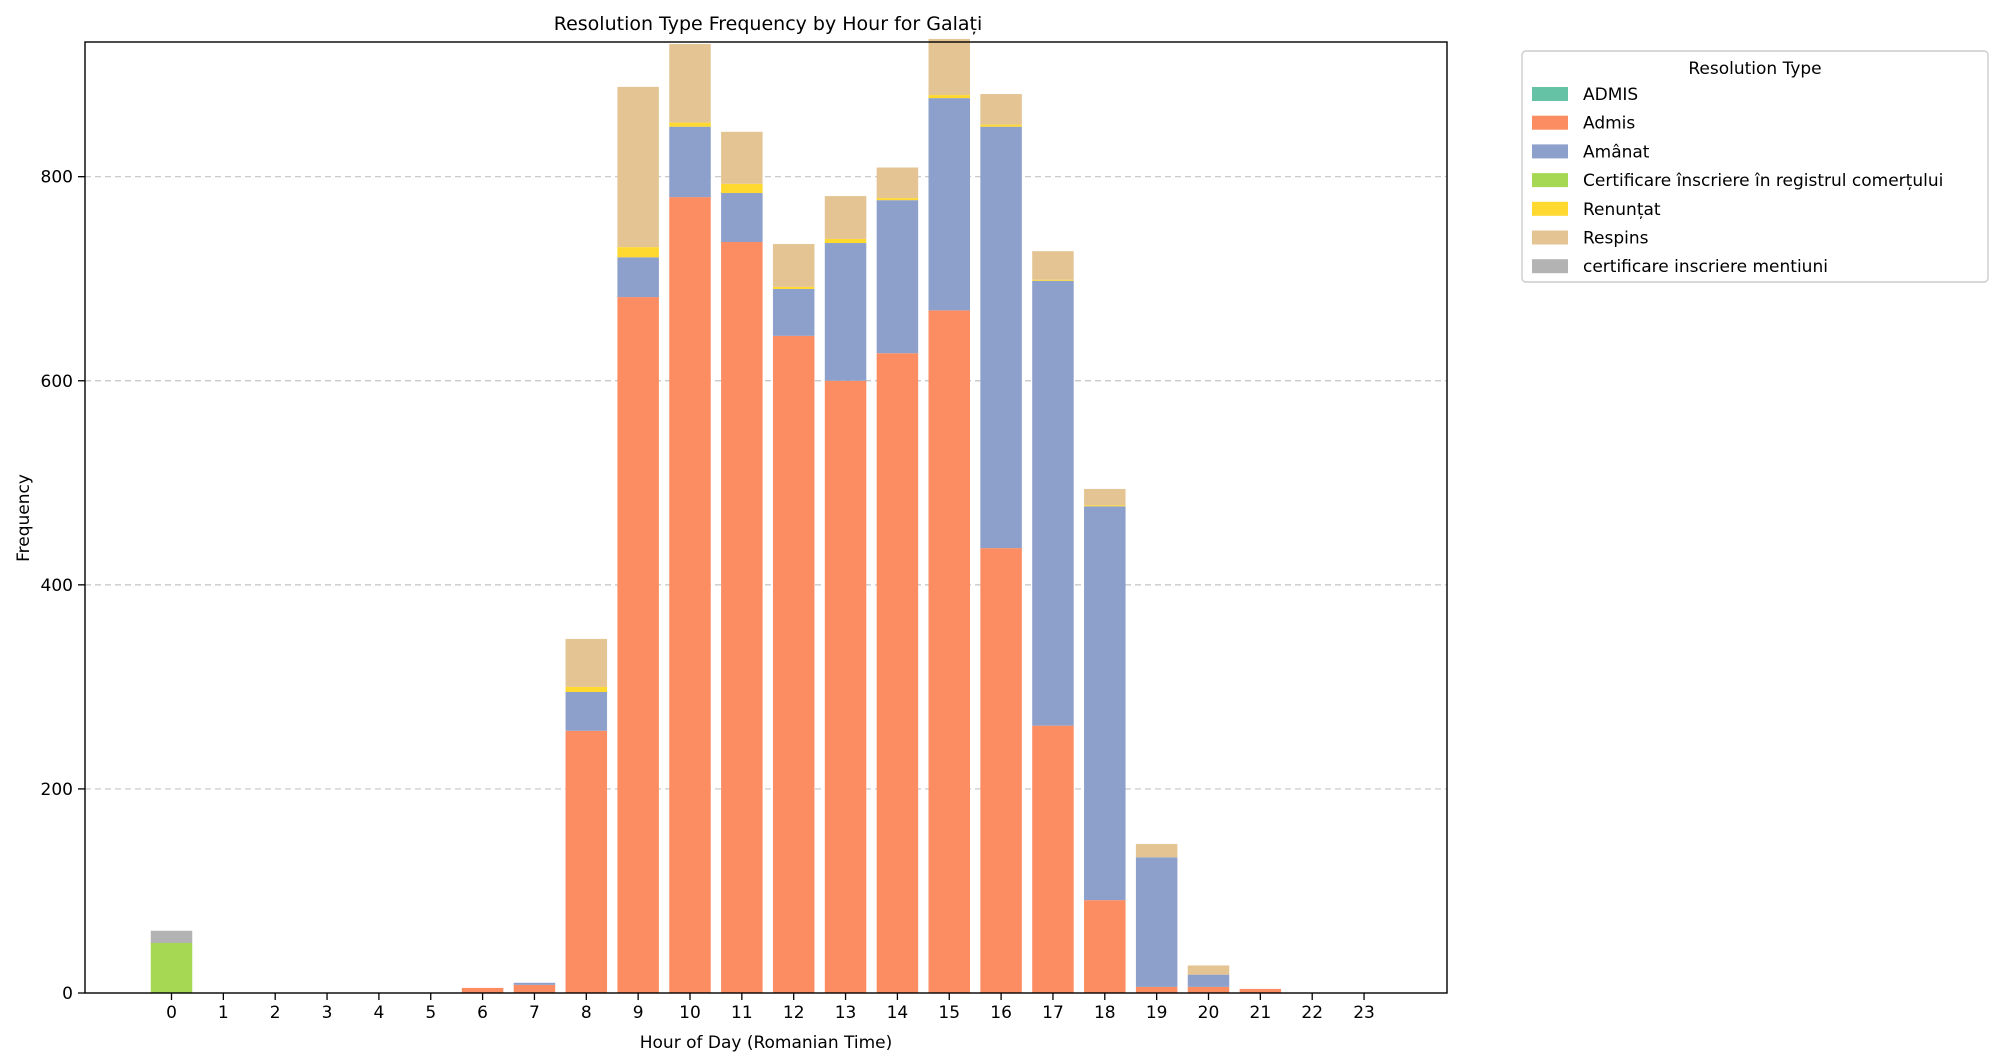 This screenshot has width=2000, height=1064. Describe the element at coordinates (846, 1013) in the screenshot. I see `x-tick-label: 13` at that location.